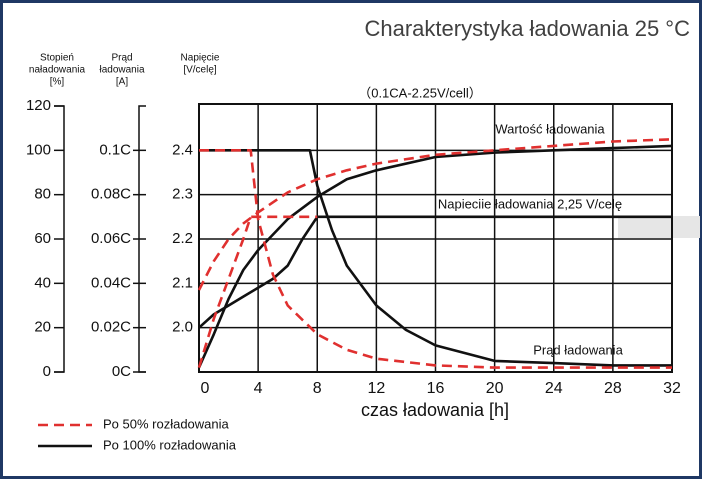  Describe the element at coordinates (182, 149) in the screenshot. I see `y3-tick-label: 2.4` at that location.